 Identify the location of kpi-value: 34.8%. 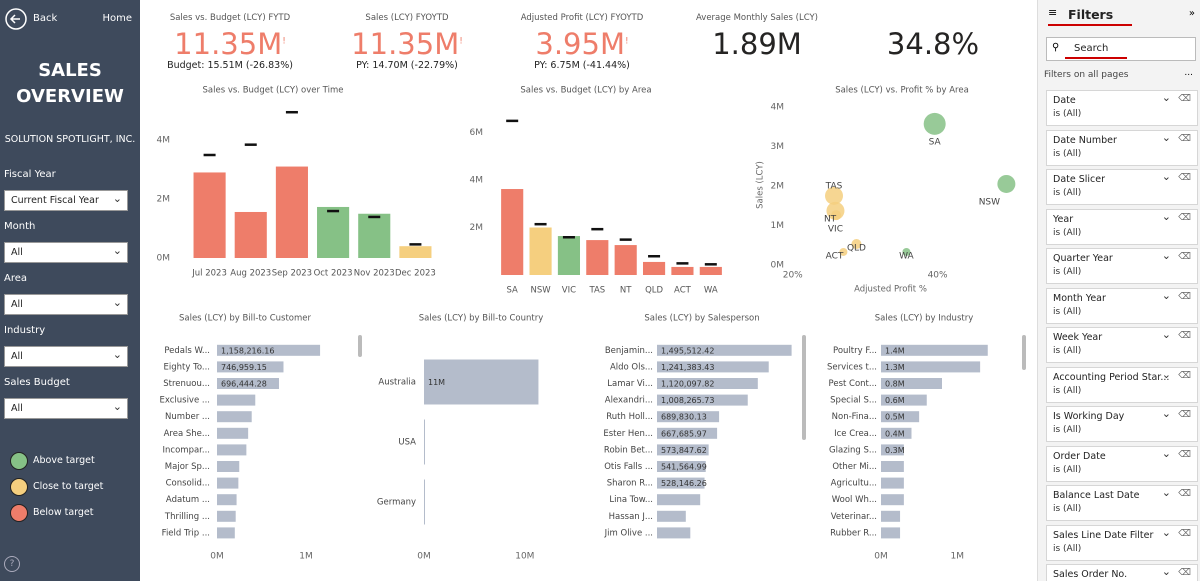
(933, 44).